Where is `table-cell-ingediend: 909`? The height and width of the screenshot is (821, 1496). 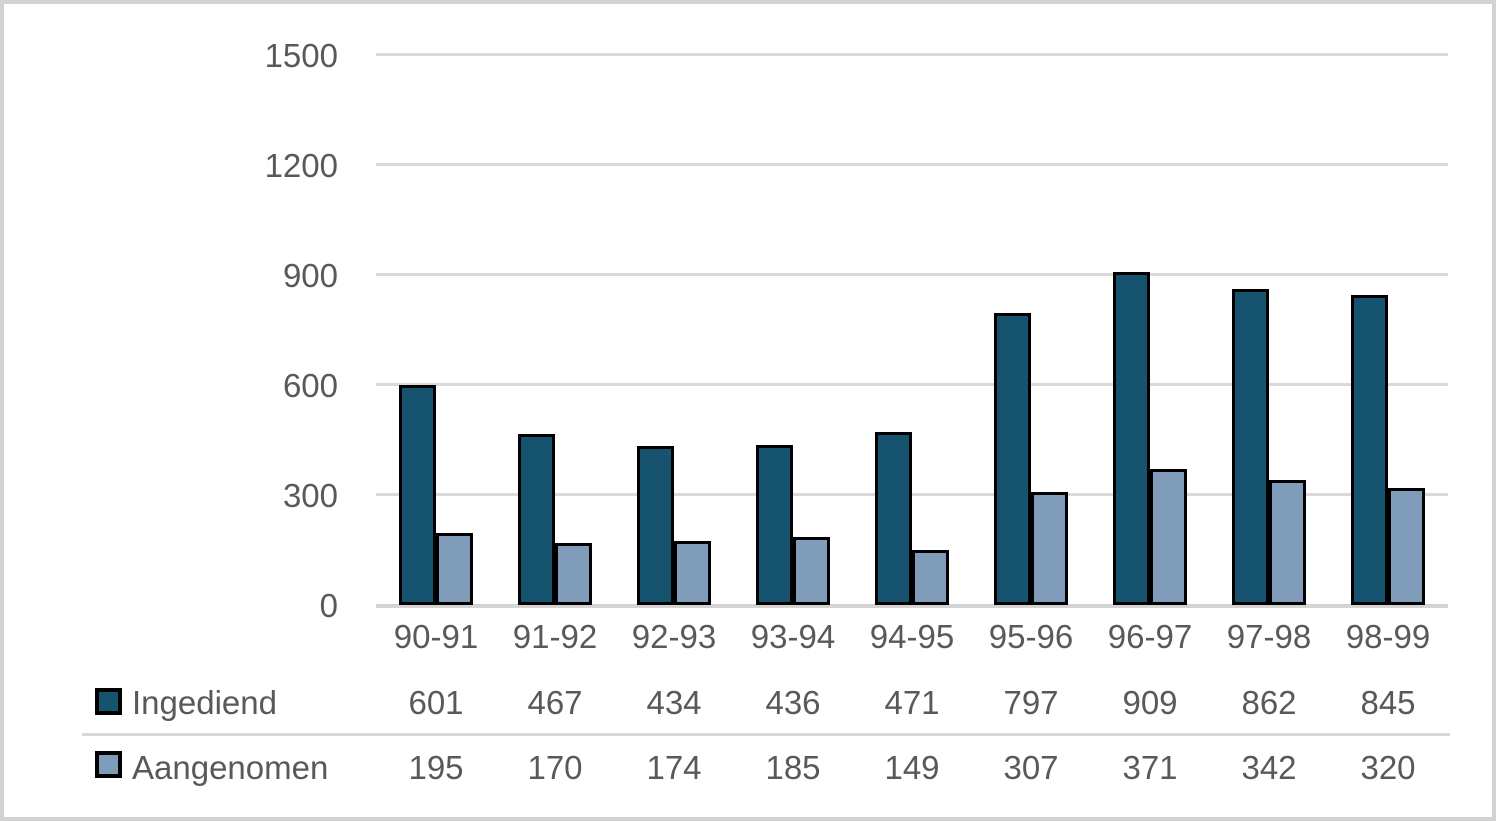 table-cell-ingediend: 909 is located at coordinates (1150, 702).